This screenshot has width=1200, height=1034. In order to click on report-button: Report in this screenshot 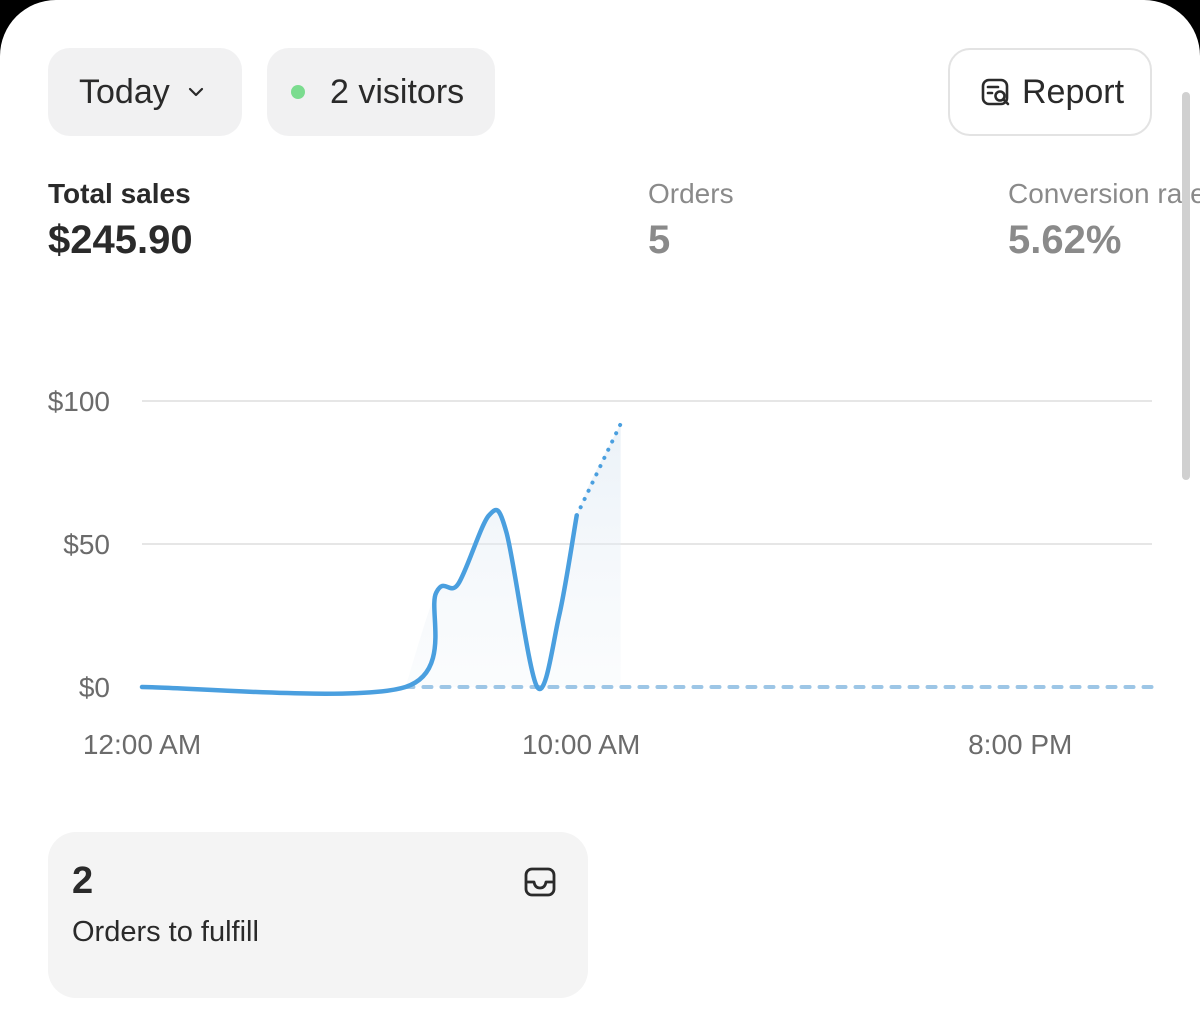, I will do `click(1050, 92)`.